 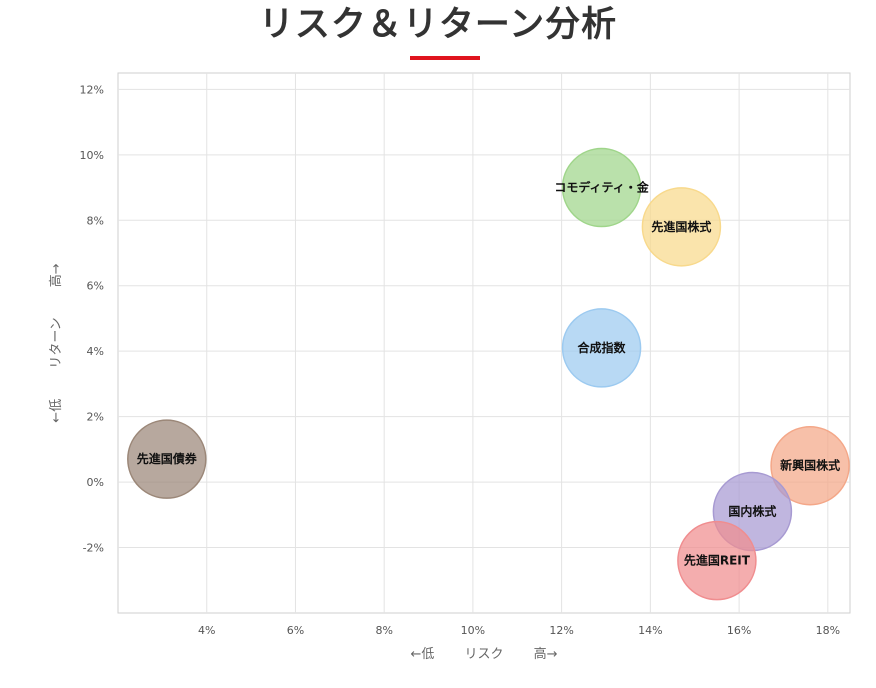 I want to click on x-tick-label: 6%, so click(x=295, y=630).